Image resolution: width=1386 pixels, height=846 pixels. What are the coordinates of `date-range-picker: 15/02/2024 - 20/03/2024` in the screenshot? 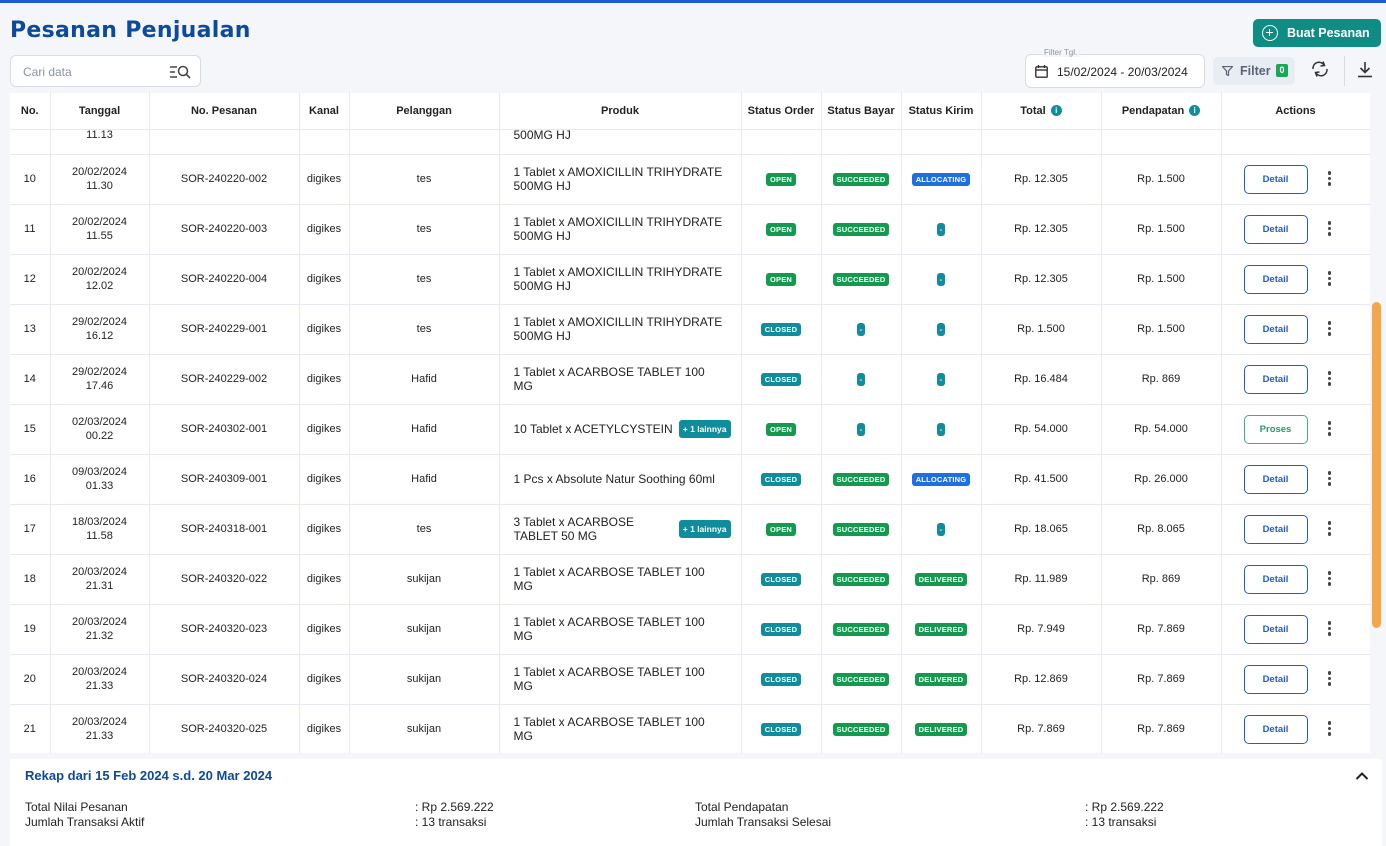 It's located at (1115, 71).